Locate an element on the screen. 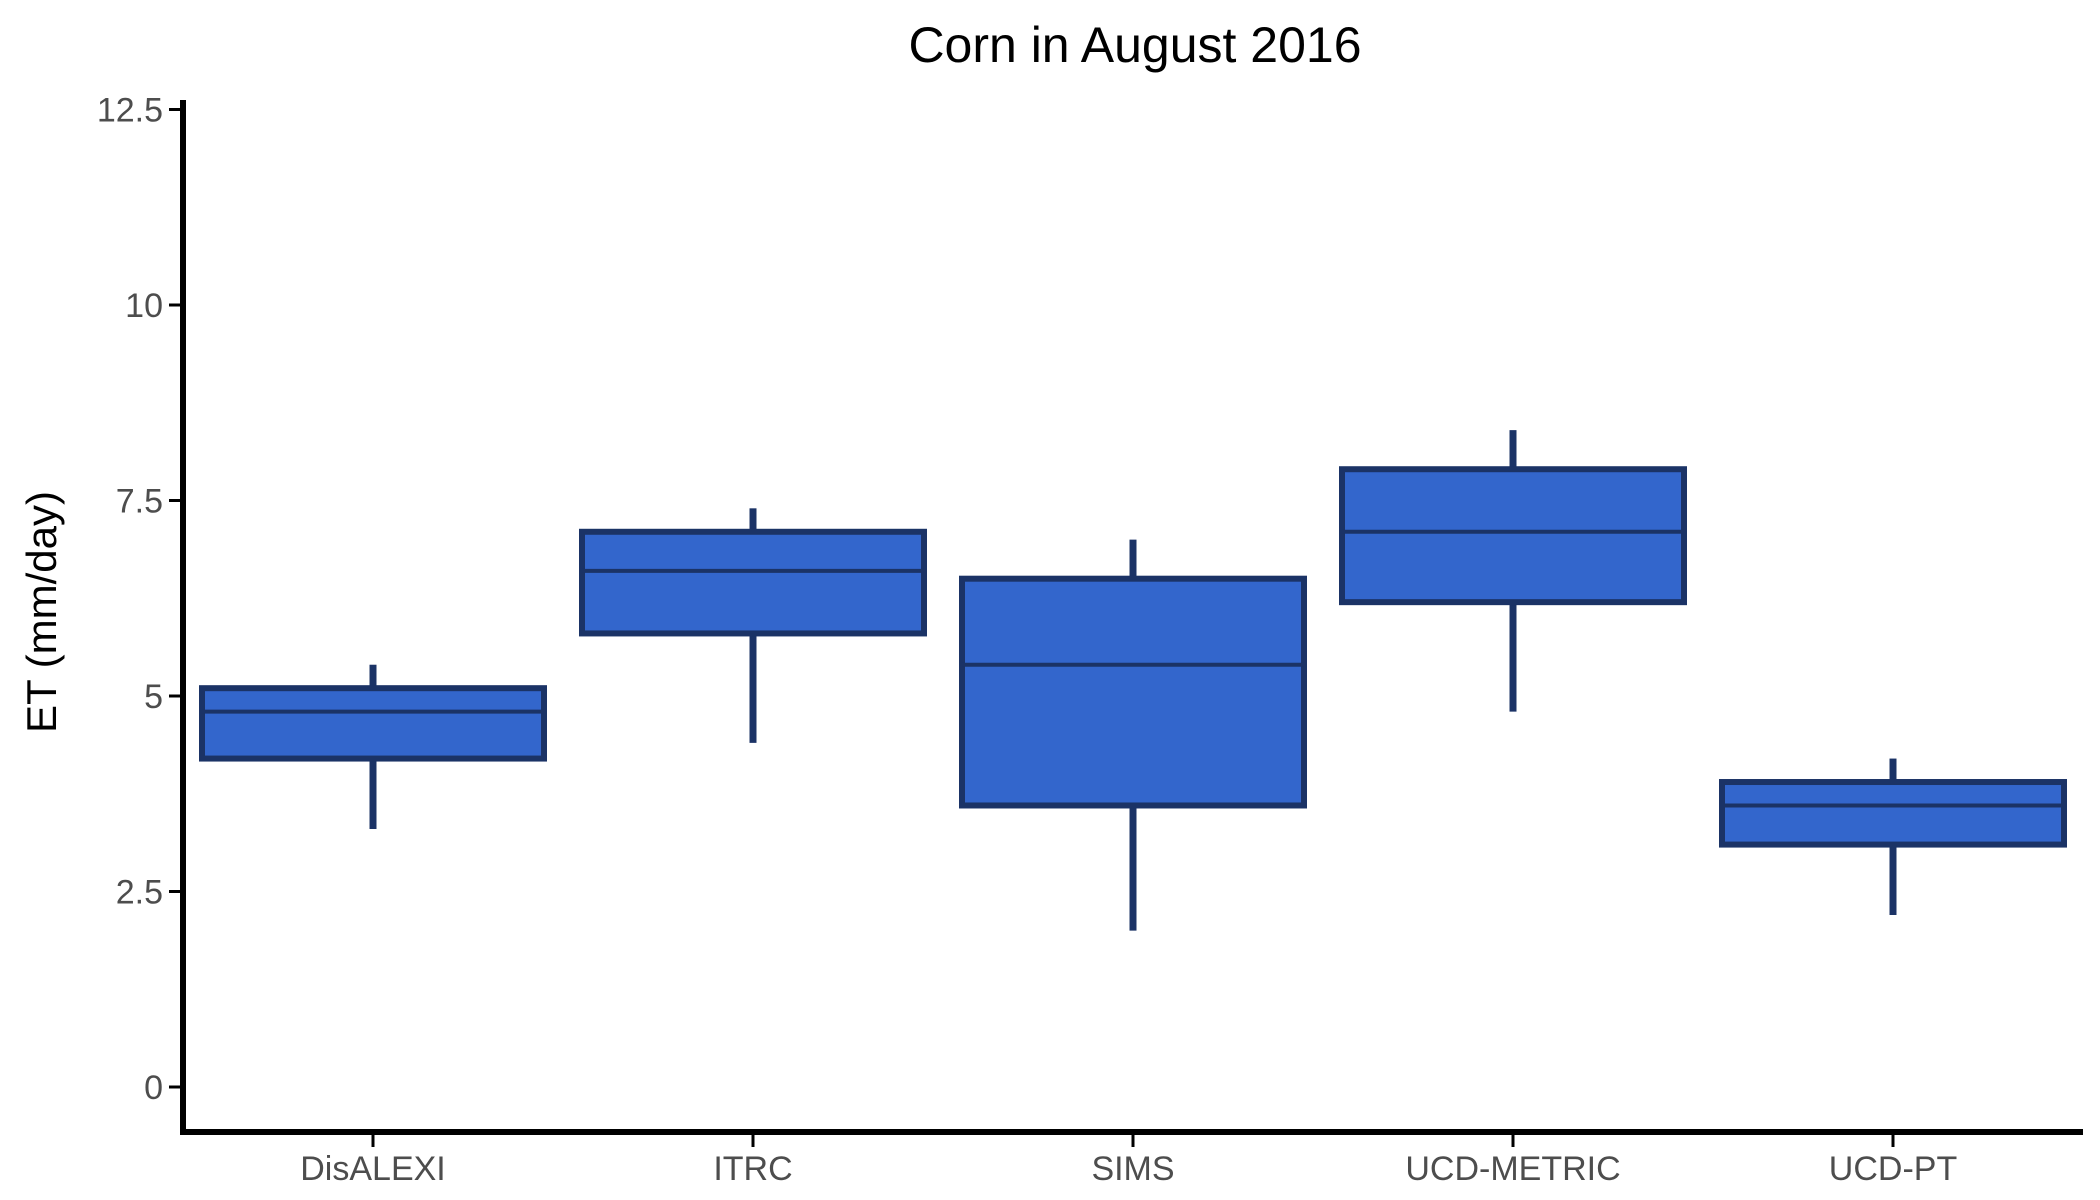 The image size is (2100, 1200). box-sims is located at coordinates (1133, 692).